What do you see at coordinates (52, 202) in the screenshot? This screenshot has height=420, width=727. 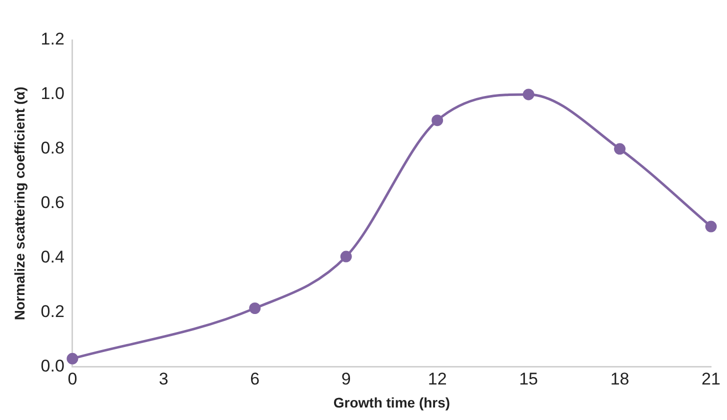 I see `y-tick-label: 0.6` at bounding box center [52, 202].